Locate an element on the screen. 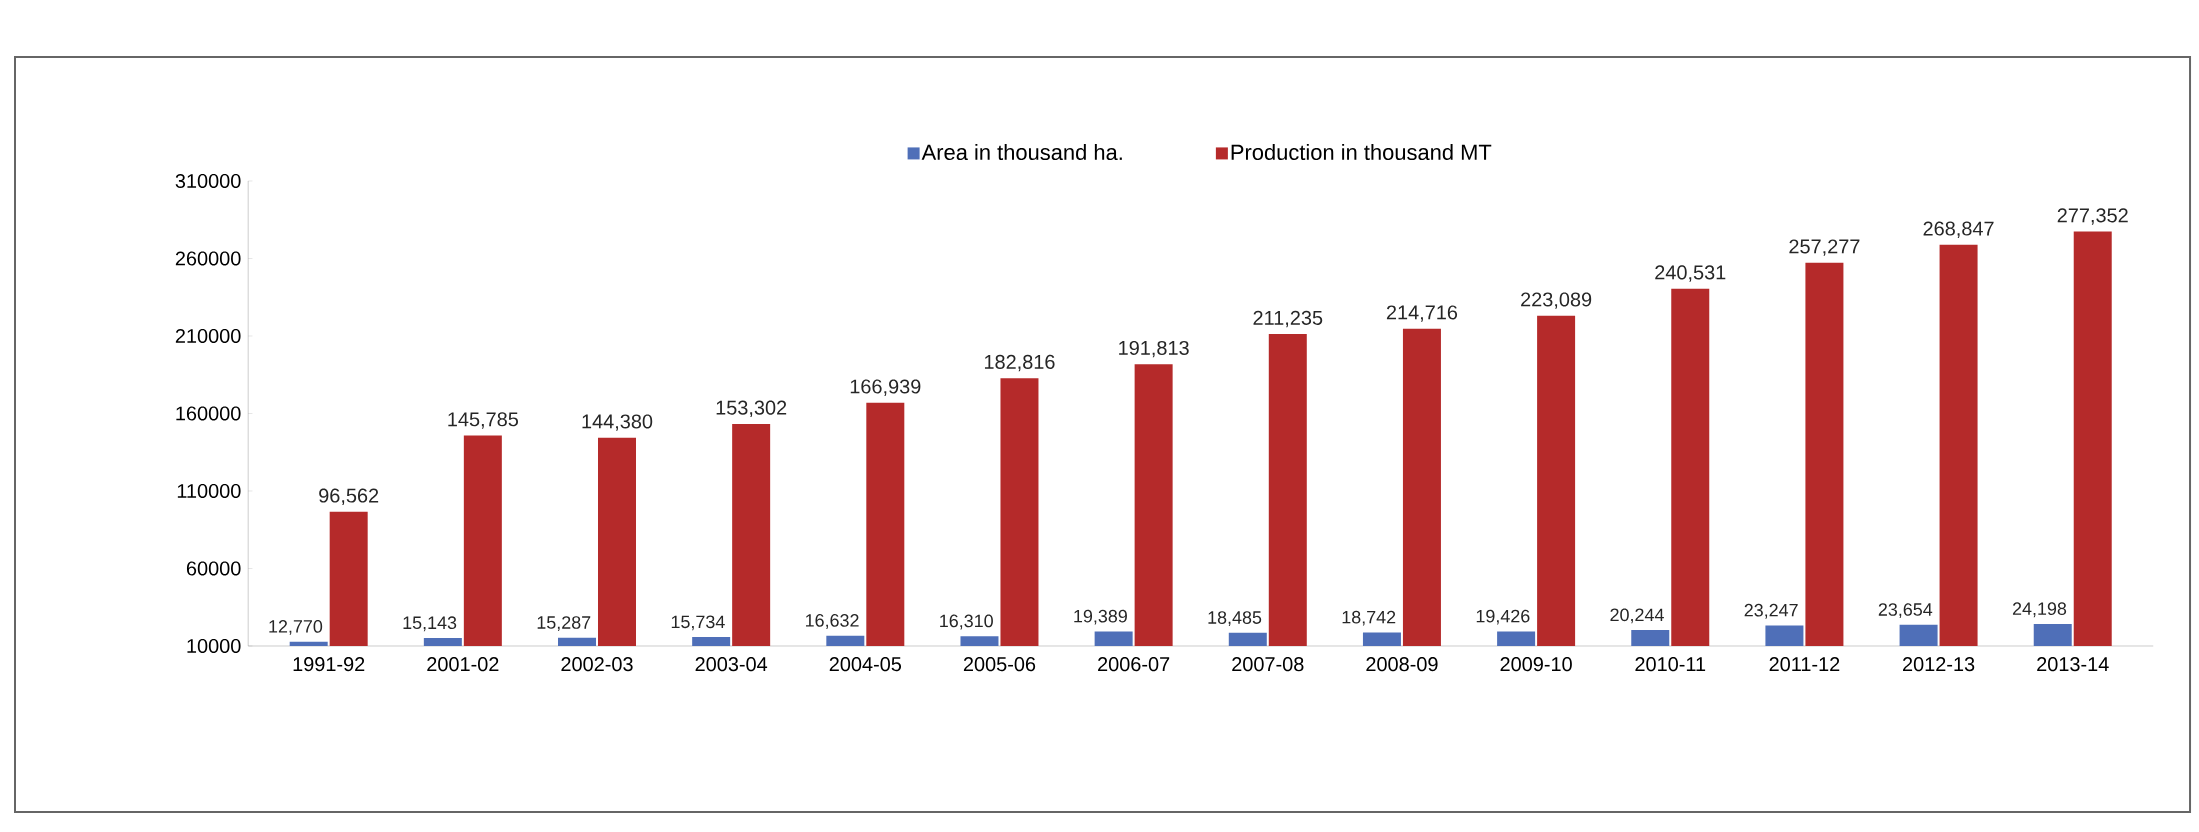 Image resolution: width=2199 pixels, height=832 pixels. data-label: 15,287 is located at coordinates (564, 623).